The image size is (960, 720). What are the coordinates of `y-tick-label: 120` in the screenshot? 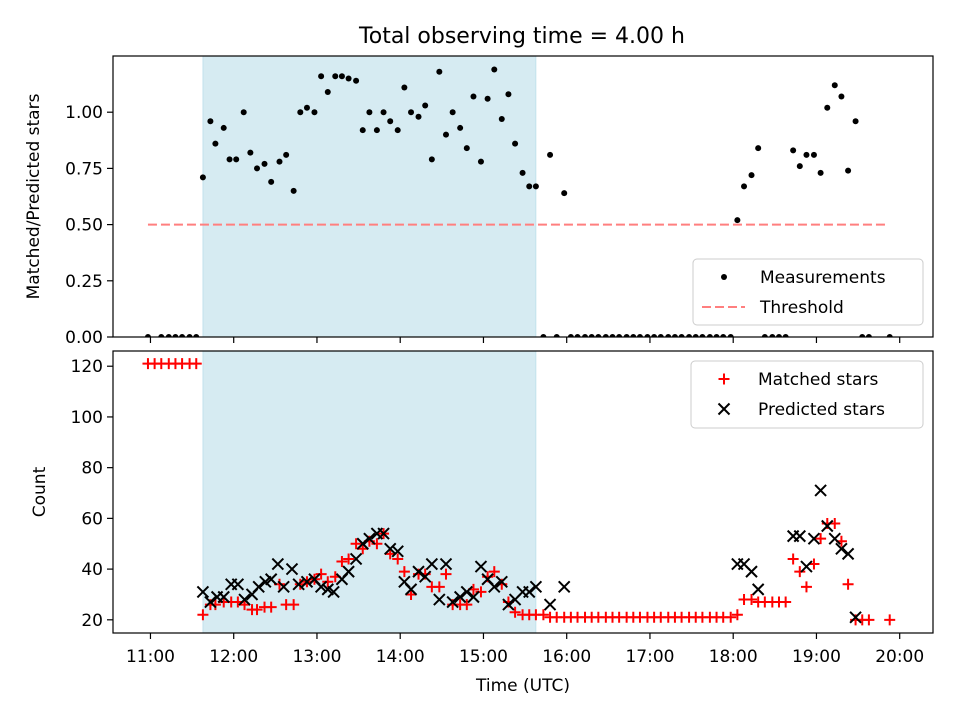 It's located at (87, 367).